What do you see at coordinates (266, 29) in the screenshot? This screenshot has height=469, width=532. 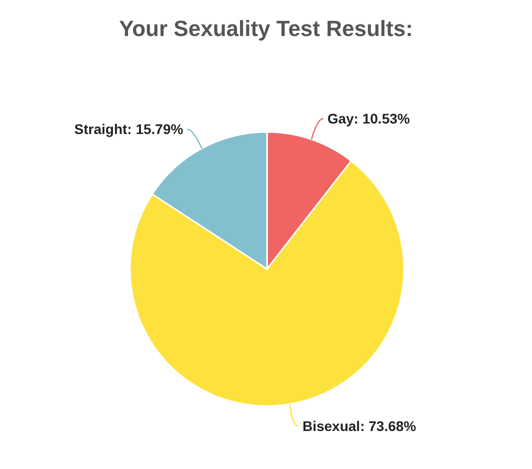 I see `chart-title: Your Sexuality Test Results:` at bounding box center [266, 29].